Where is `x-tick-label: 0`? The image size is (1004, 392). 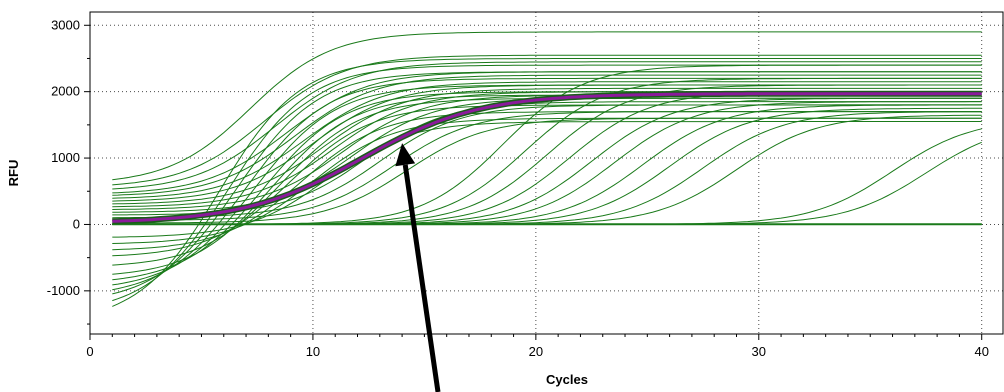
x-tick-label: 0 is located at coordinates (89, 351).